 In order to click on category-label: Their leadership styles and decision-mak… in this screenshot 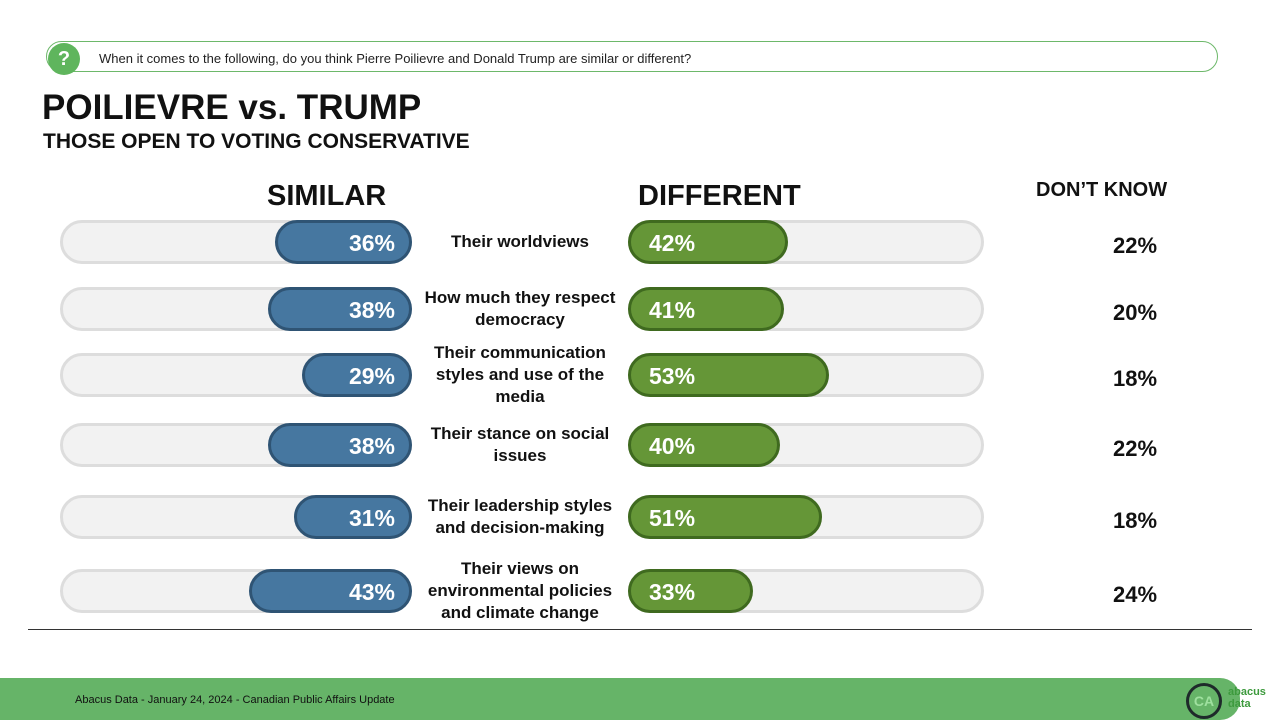, I will do `click(520, 516)`.